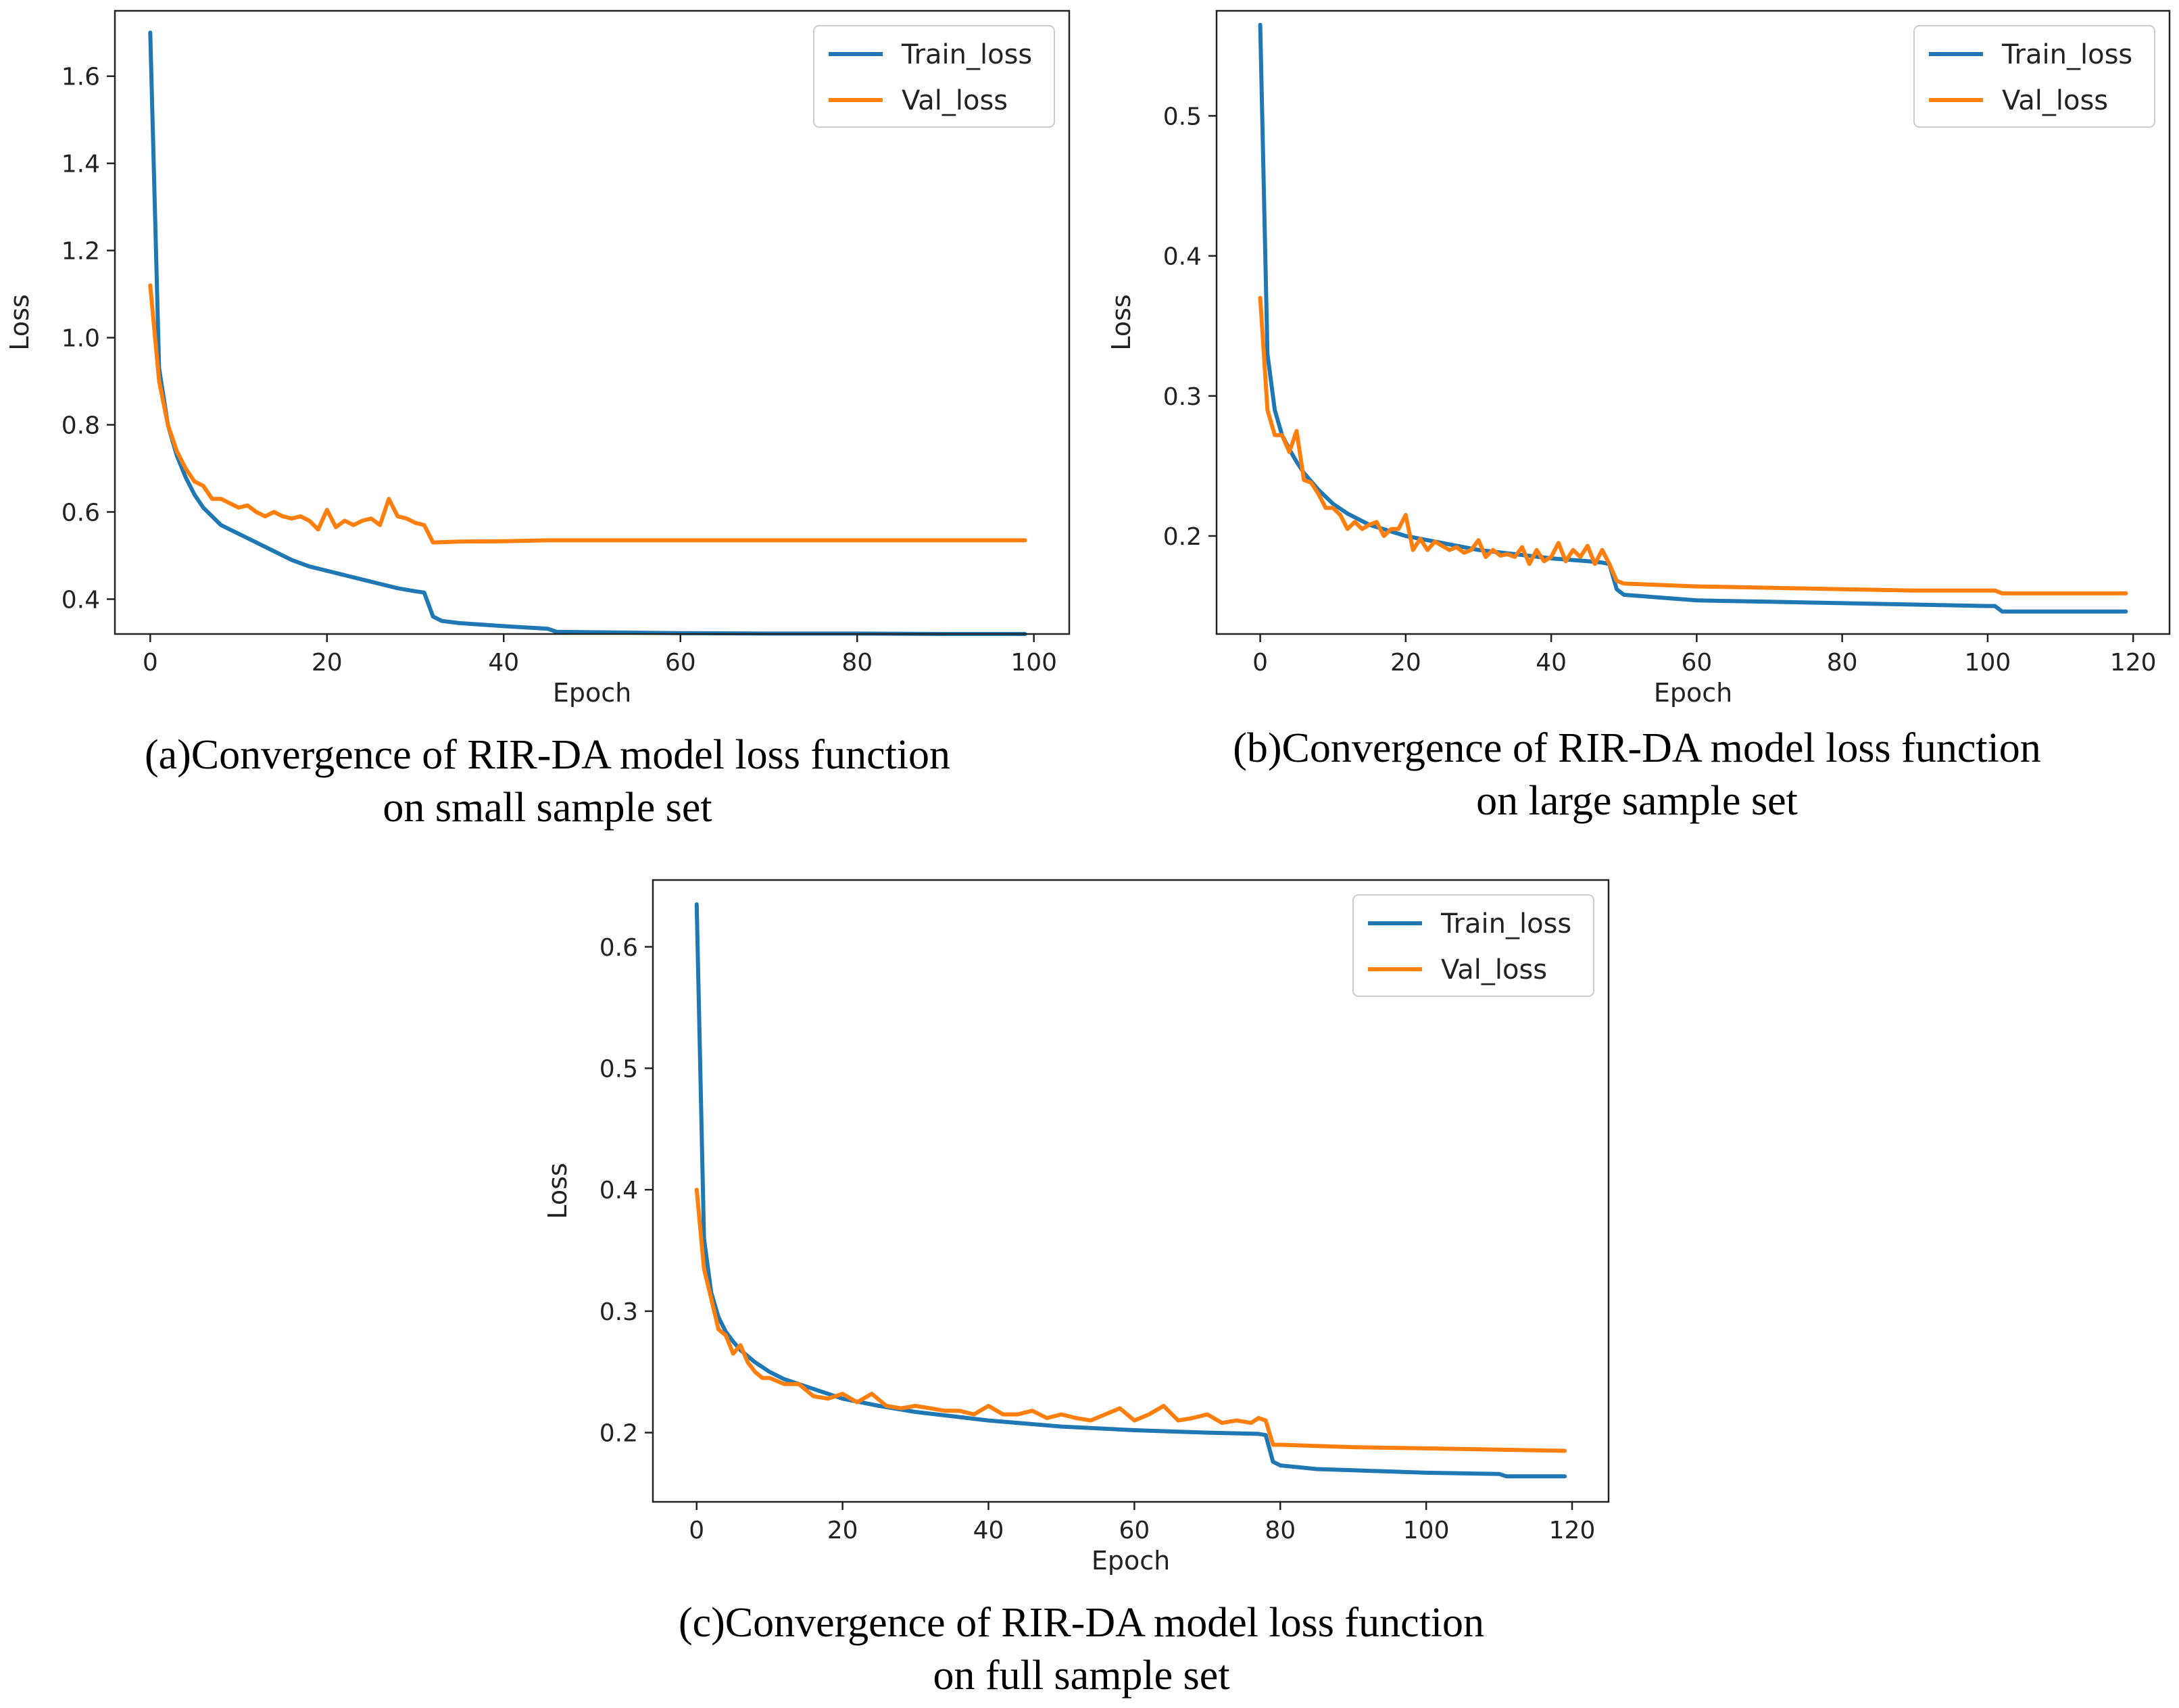 Image resolution: width=2179 pixels, height=1708 pixels. Describe the element at coordinates (547, 808) in the screenshot. I see `caption-a-line-2: on small sample set` at that location.